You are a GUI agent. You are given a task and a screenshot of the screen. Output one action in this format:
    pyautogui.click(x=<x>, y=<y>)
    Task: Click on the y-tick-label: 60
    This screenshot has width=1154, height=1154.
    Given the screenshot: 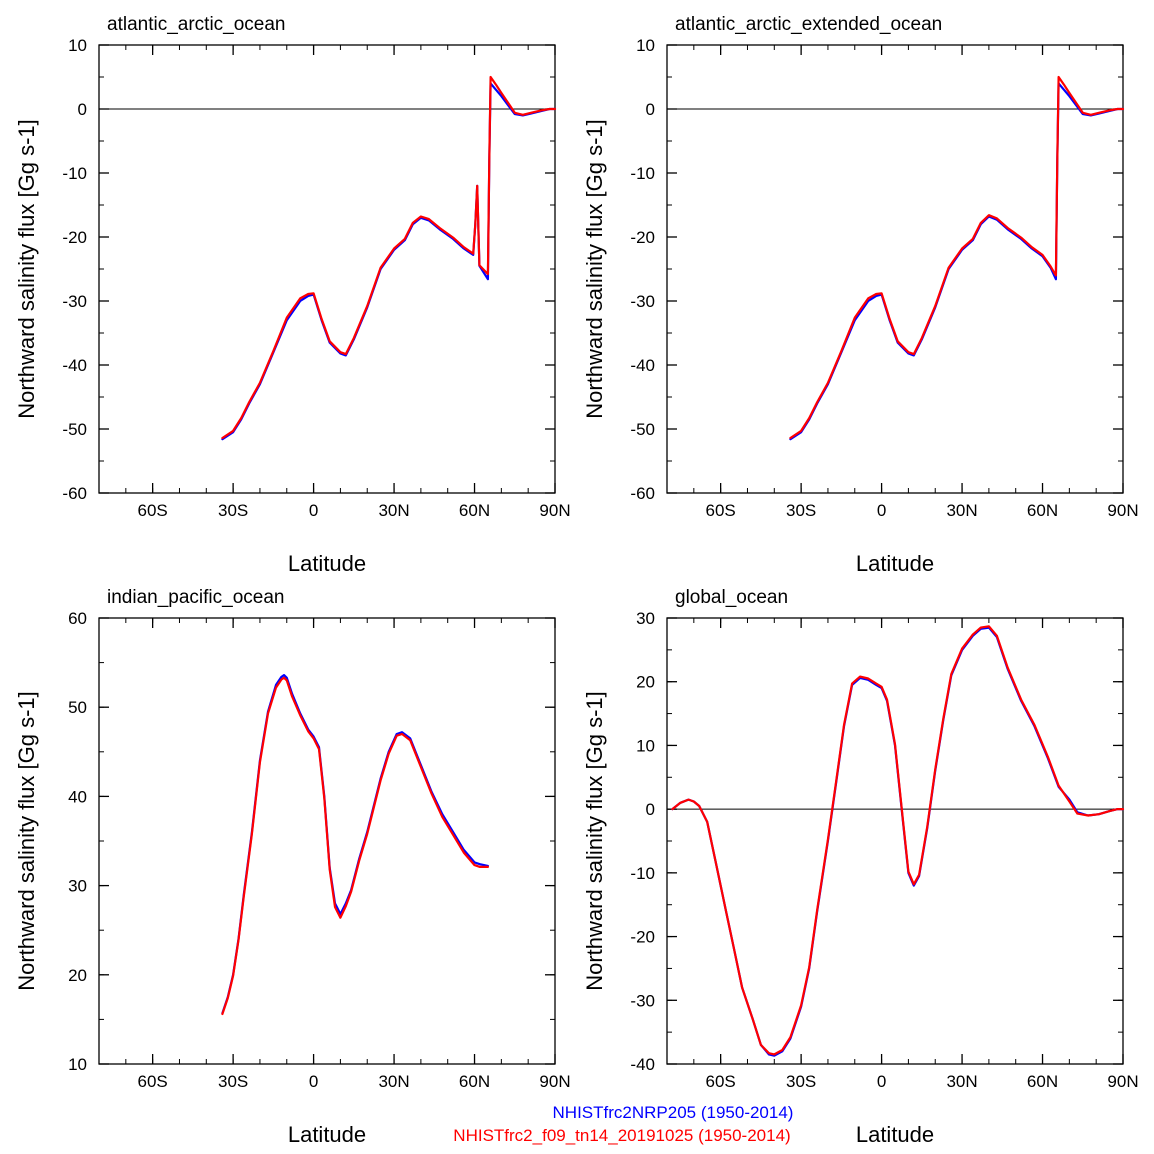 What is the action you would take?
    pyautogui.click(x=77, y=618)
    